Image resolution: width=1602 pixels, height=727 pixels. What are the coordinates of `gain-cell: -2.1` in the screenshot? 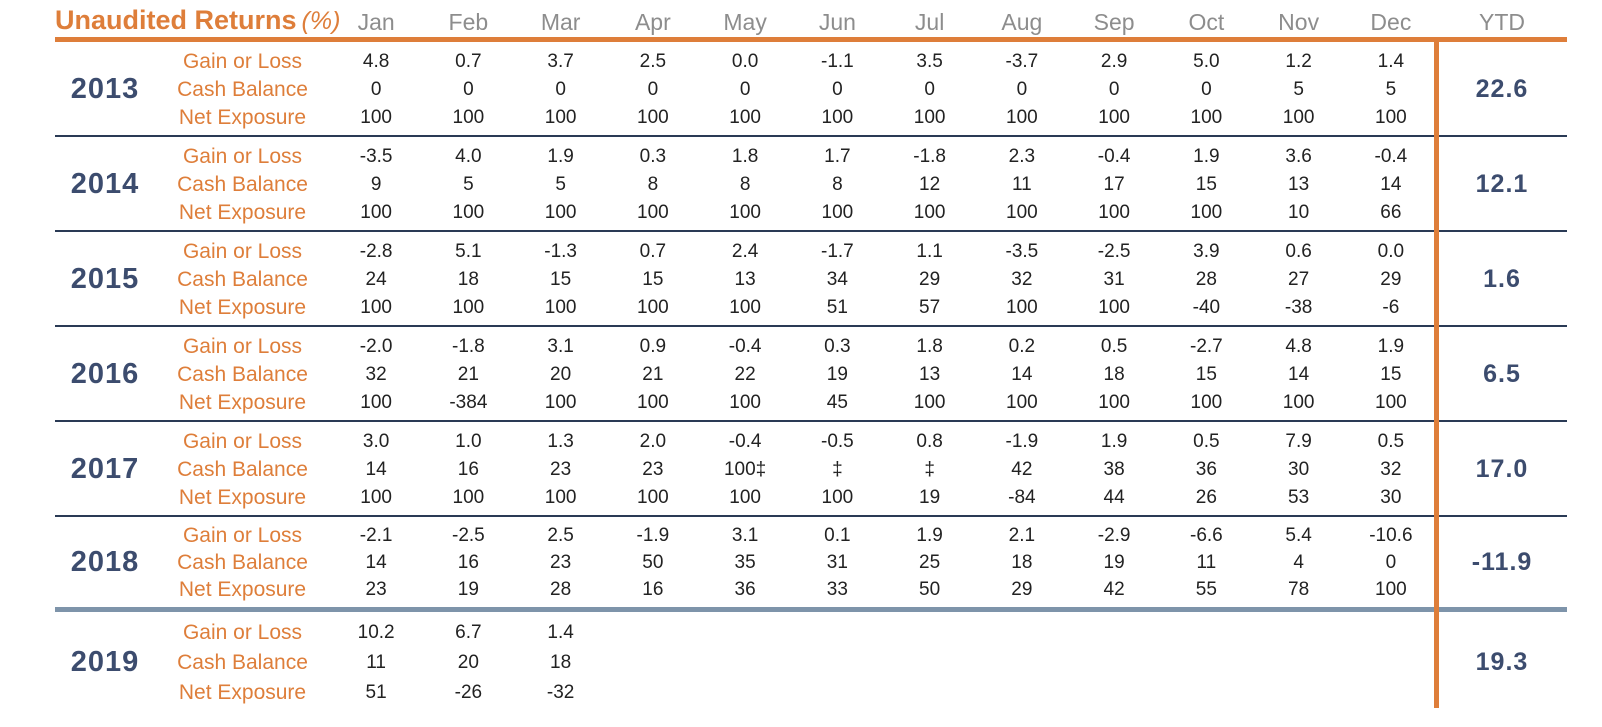 It's located at (376, 535).